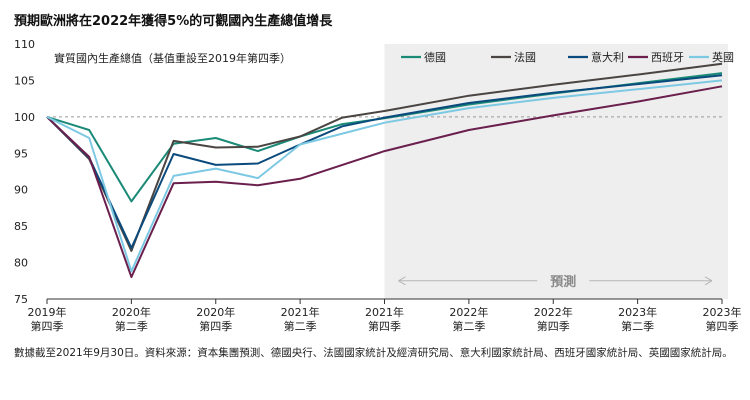 This screenshot has height=400, width=750. I want to click on legend-label-法國: 法國, so click(525, 57).